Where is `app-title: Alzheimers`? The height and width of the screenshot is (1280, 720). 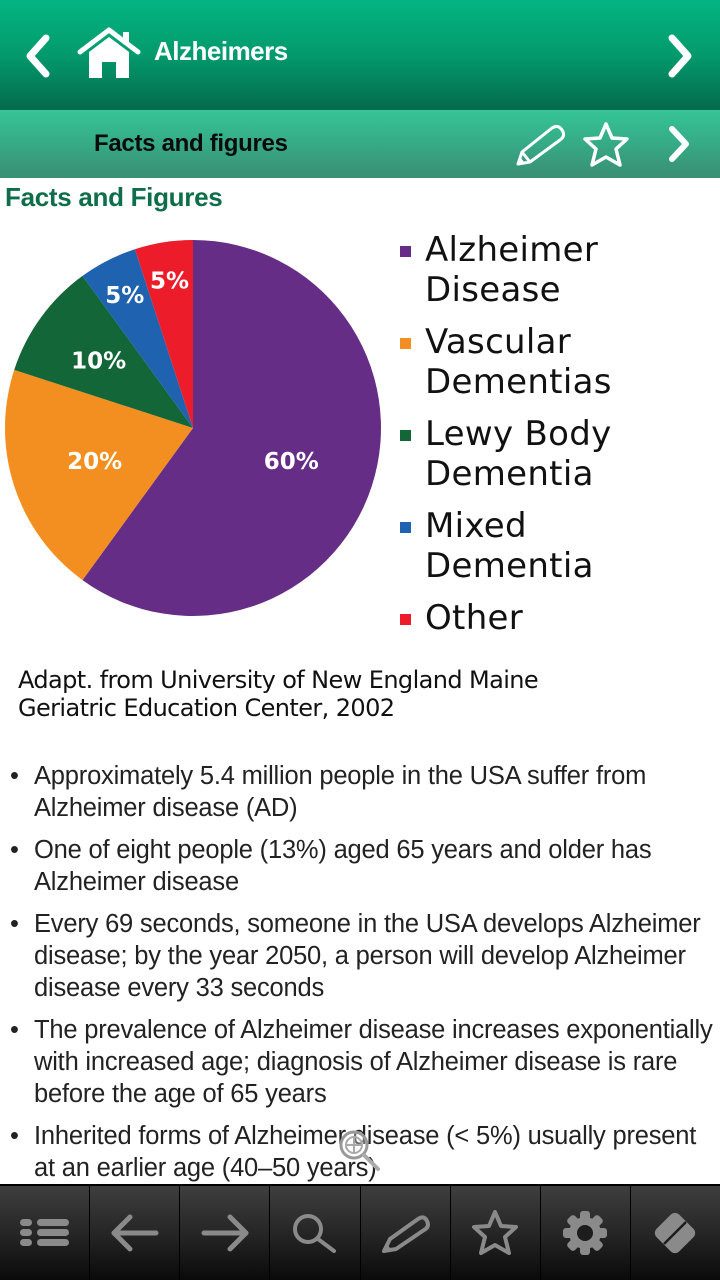
app-title: Alzheimers is located at coordinates (221, 51).